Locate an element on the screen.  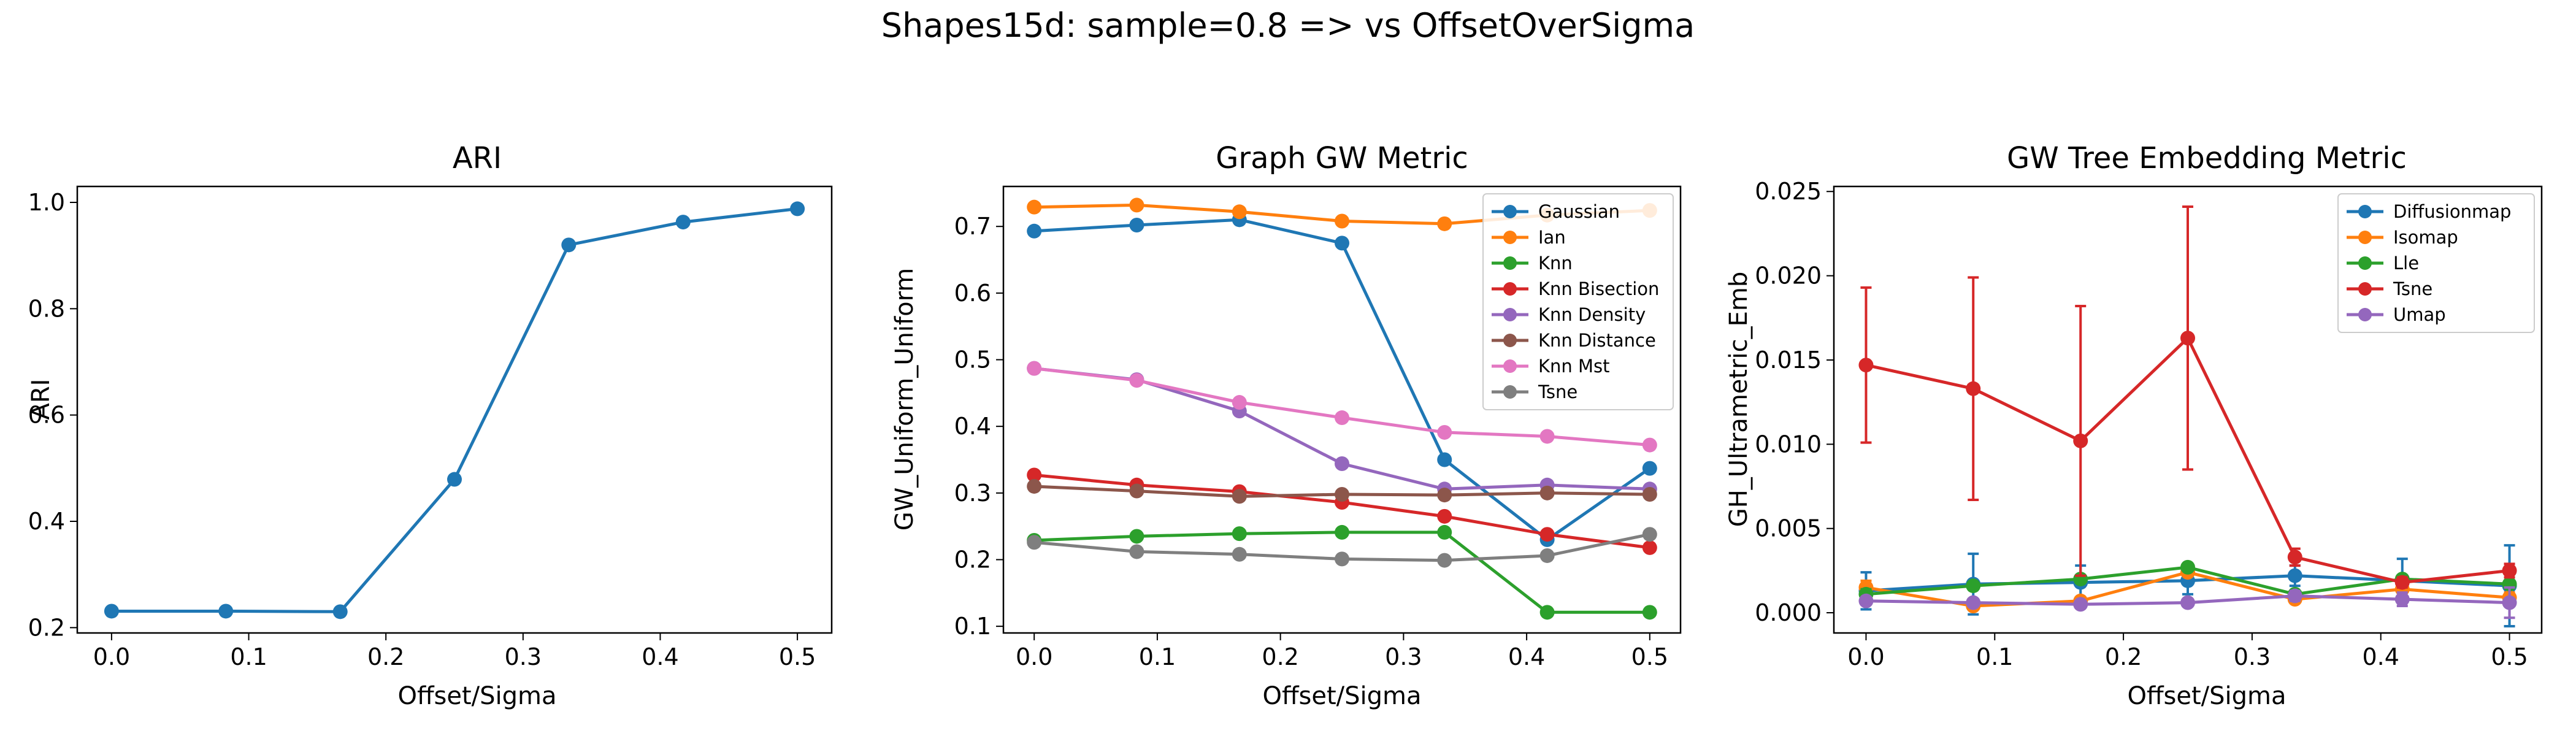
legend-entry-knn-density: Knn Density is located at coordinates (1569, 314).